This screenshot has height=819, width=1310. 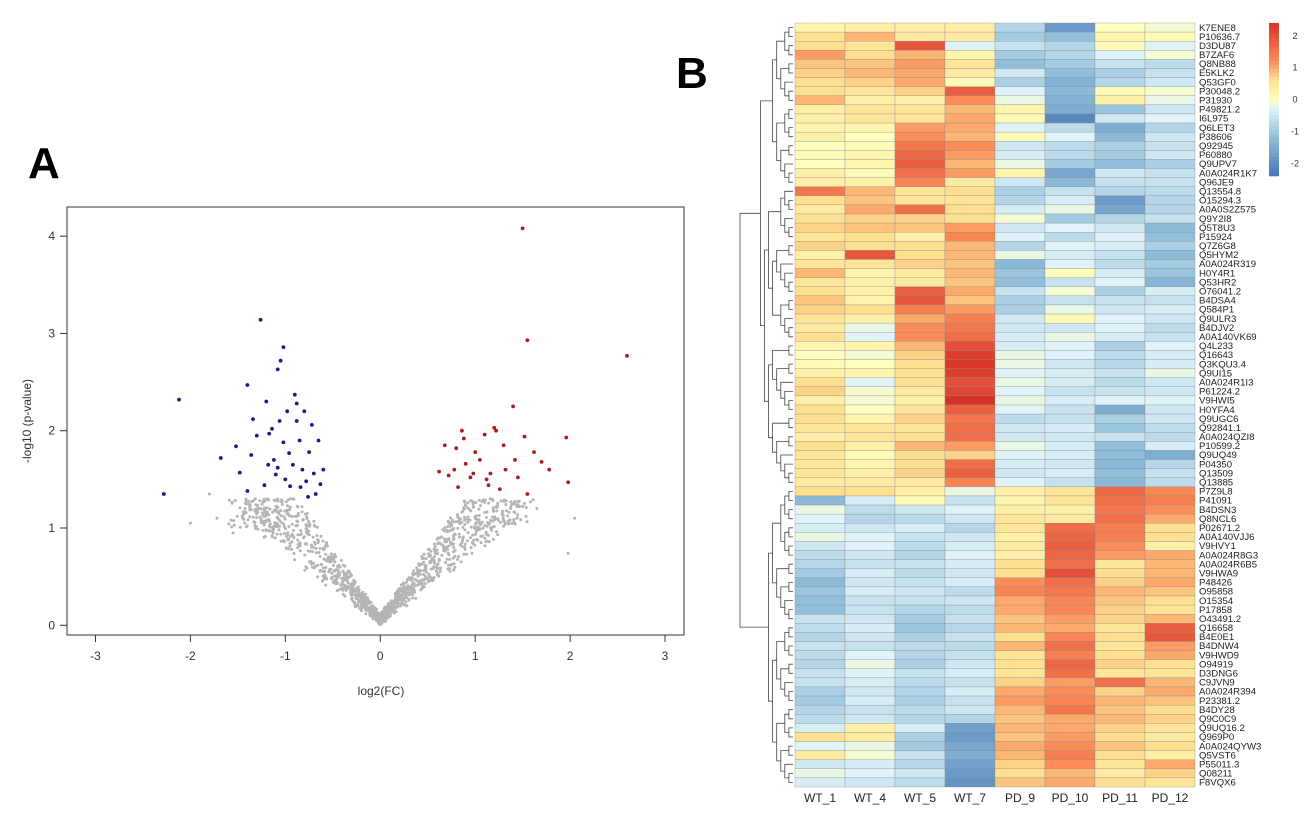 What do you see at coordinates (380, 656) in the screenshot?
I see `x-tick-label: 0` at bounding box center [380, 656].